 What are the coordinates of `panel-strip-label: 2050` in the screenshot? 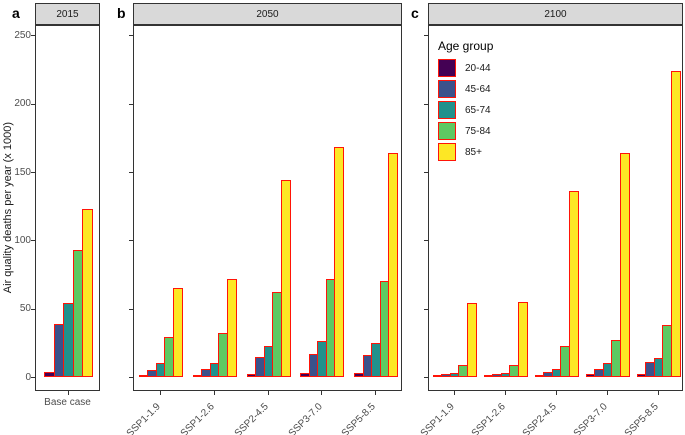 It's located at (267, 14).